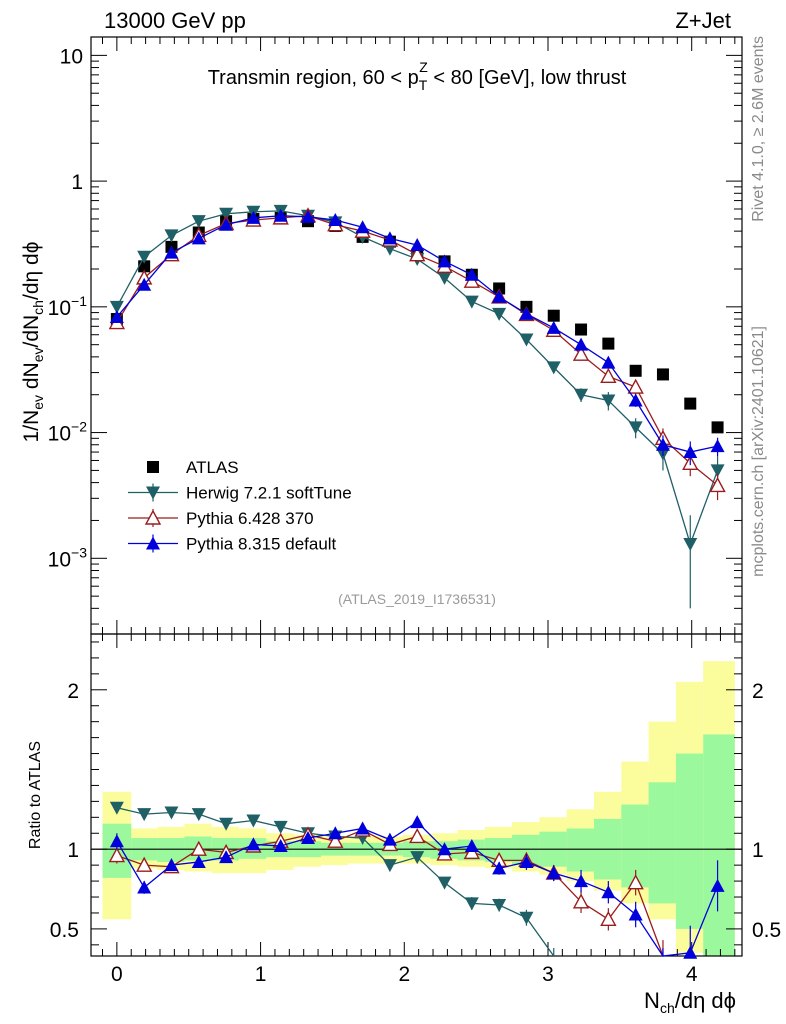 Image resolution: width=786 pixels, height=1024 pixels. Describe the element at coordinates (703, 20) in the screenshot. I see `header-right: Z+Jet` at that location.